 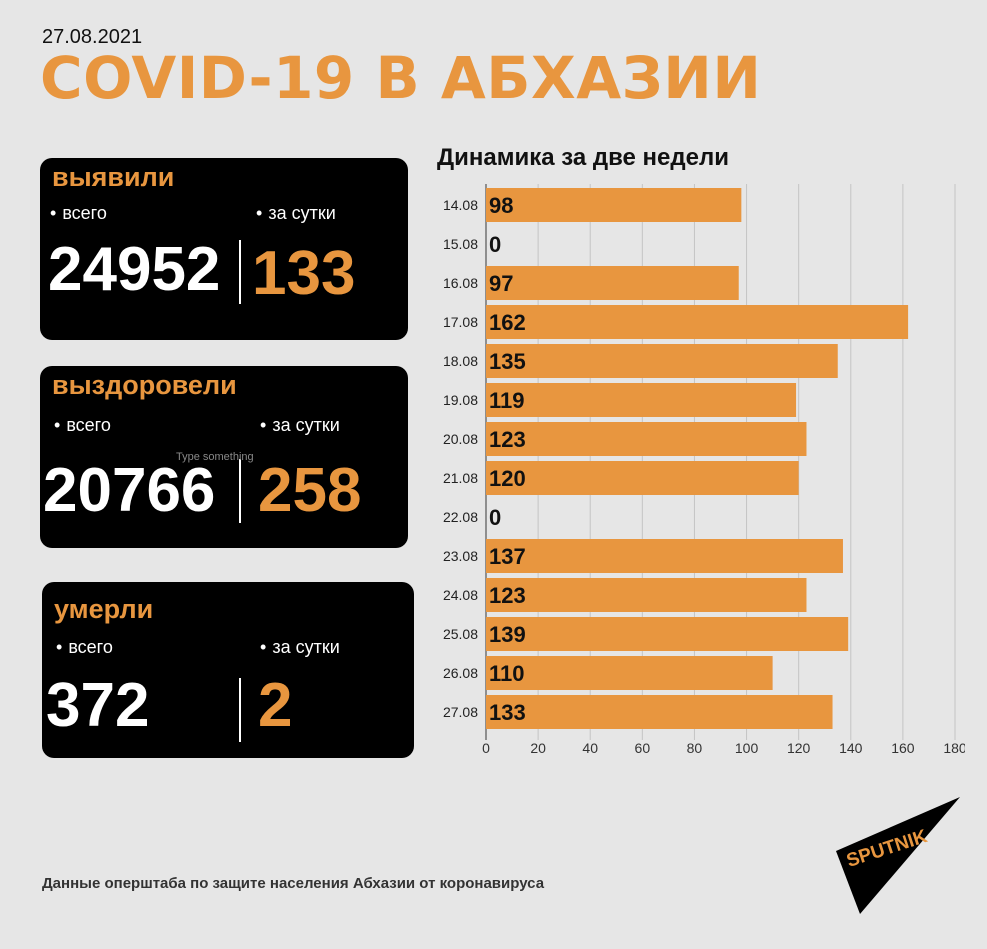 I want to click on category-label: 23.08, so click(x=460, y=556).